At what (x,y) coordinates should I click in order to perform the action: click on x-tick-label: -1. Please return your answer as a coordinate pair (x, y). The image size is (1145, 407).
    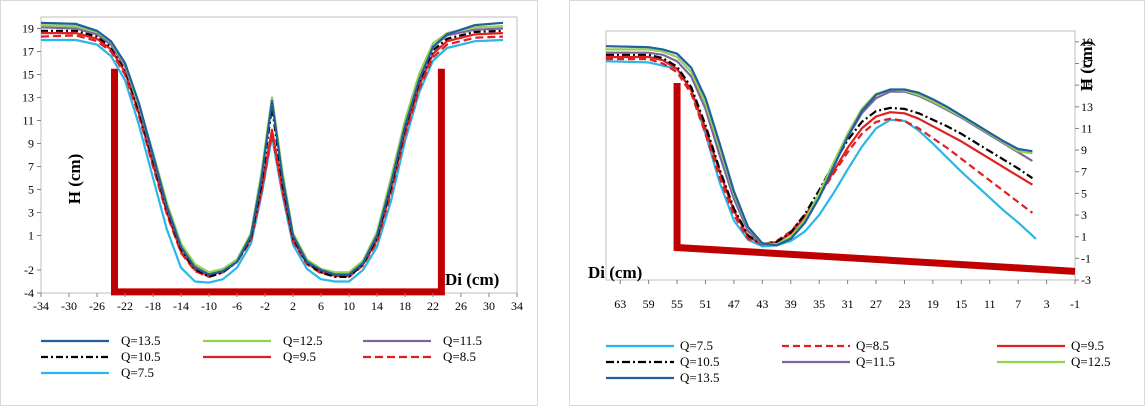
    Looking at the image, I should click on (1075, 304).